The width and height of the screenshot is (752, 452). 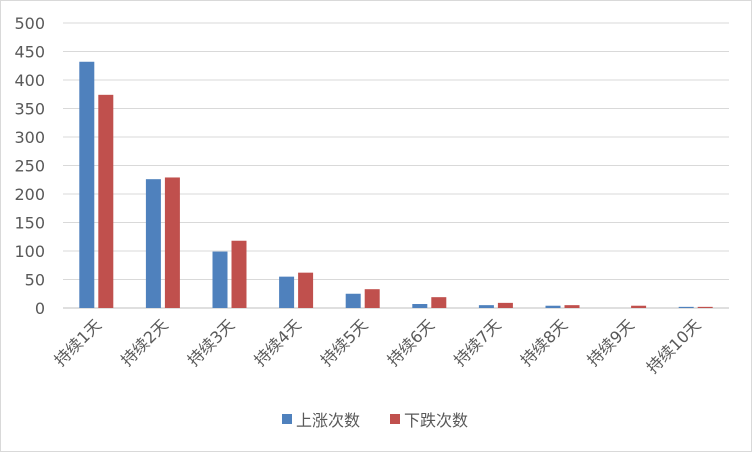 I want to click on legend-label-fall: 下跌次数, so click(x=436, y=420).